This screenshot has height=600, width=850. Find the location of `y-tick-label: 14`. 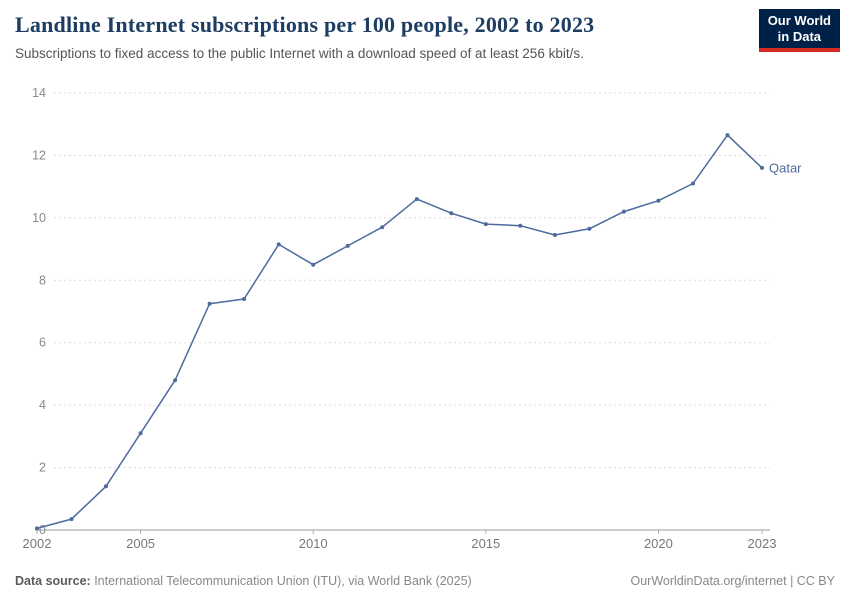

y-tick-label: 14 is located at coordinates (39, 93).